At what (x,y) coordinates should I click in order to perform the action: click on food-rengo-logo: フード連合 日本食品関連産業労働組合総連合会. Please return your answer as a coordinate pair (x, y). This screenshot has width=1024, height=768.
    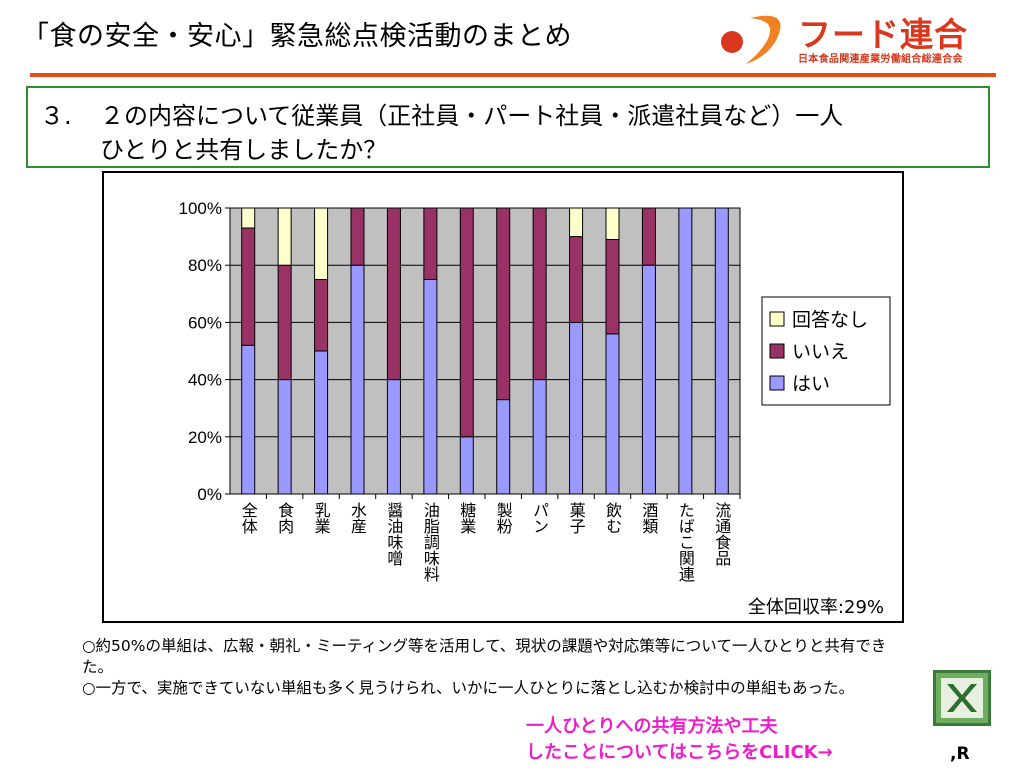
    Looking at the image, I should click on (857, 37).